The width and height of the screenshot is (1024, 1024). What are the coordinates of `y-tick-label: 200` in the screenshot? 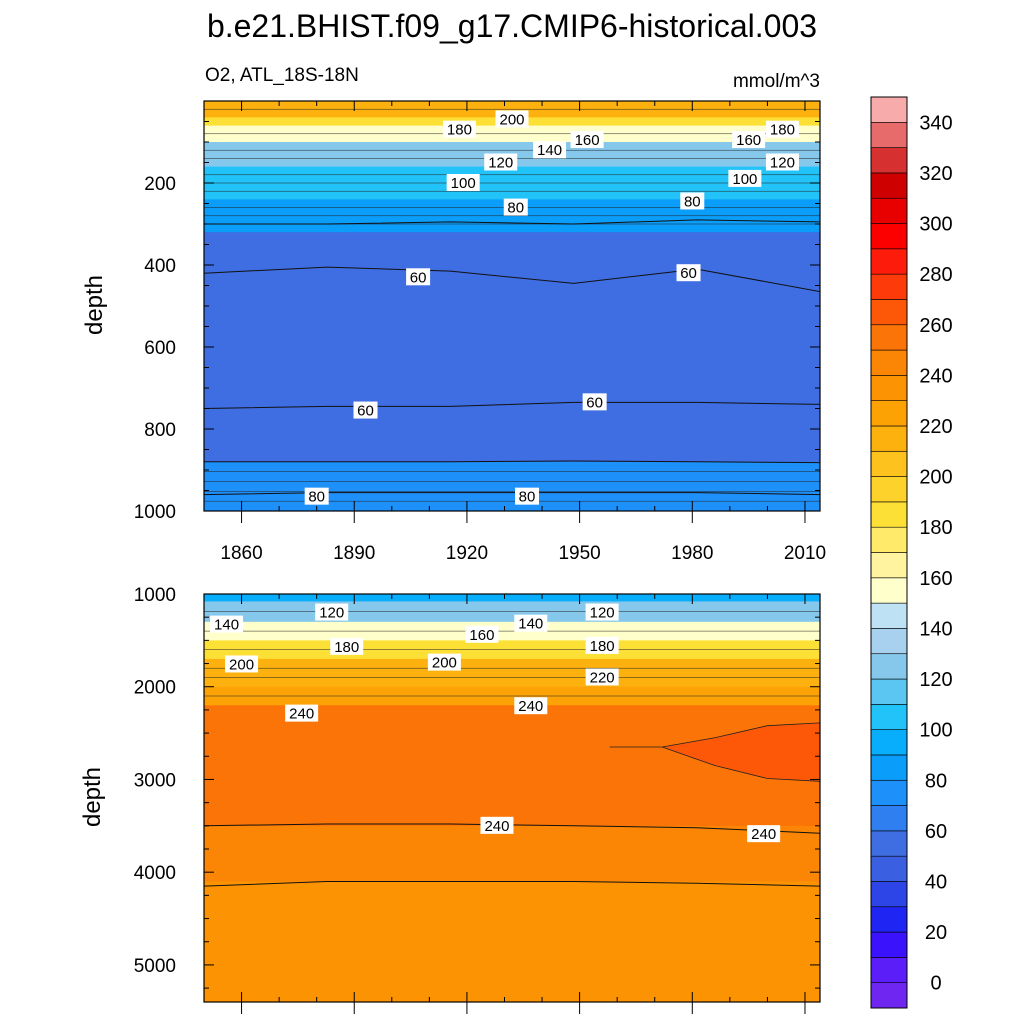 It's located at (160, 184).